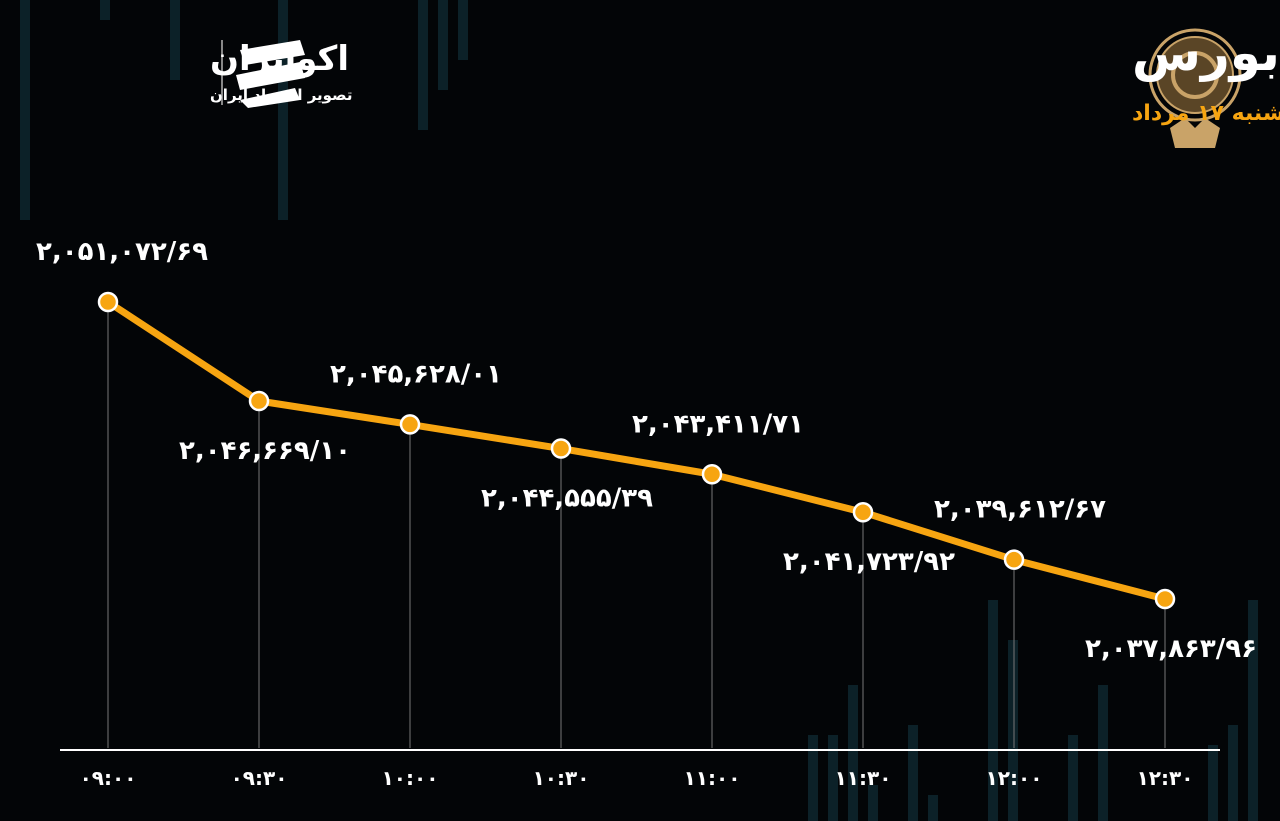  Describe the element at coordinates (561, 778) in the screenshot. I see `x-tick-label: ۱۰:۳۰` at that location.